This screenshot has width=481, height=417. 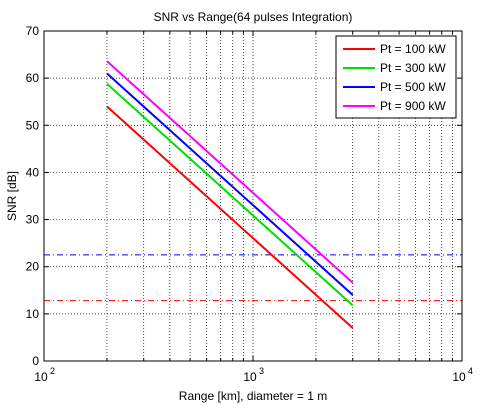 I want to click on x-tick-label: 10 3, so click(x=253, y=375).